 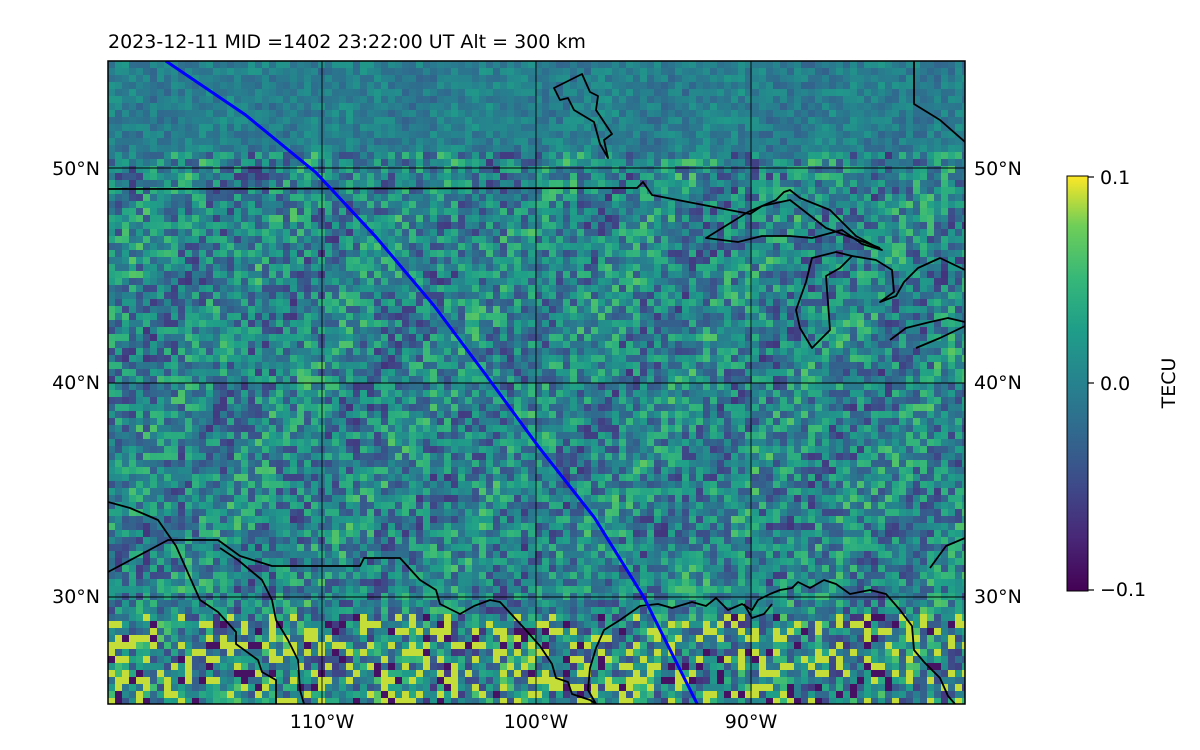 I want to click on colorbar-tick-max: 0.1, so click(x=1115, y=178).